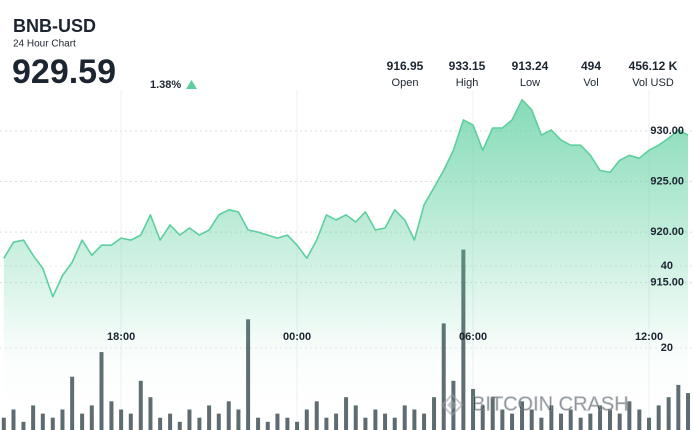 This screenshot has height=430, width=693. What do you see at coordinates (473, 337) in the screenshot?
I see `x-tick-label: 06:00` at bounding box center [473, 337].